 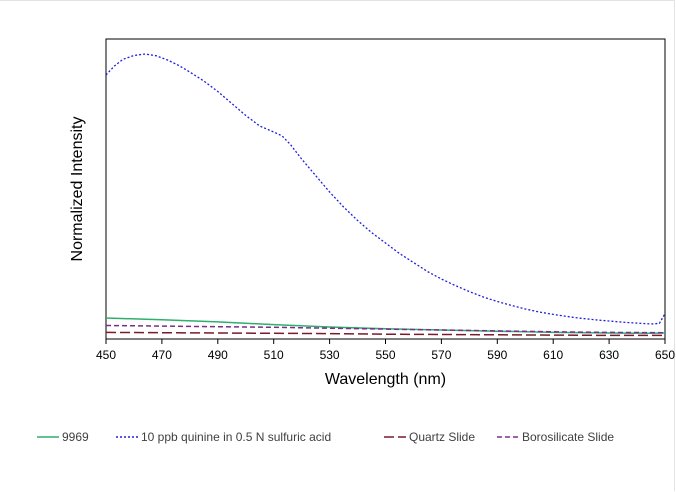 What do you see at coordinates (568, 437) in the screenshot?
I see `legend-label-3: Borosilicate Slide` at bounding box center [568, 437].